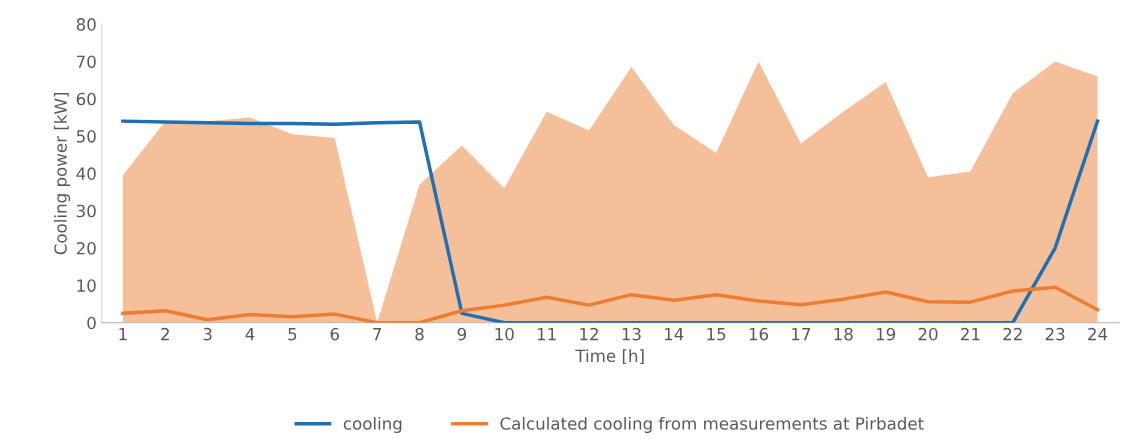 Image resolution: width=1130 pixels, height=439 pixels. I want to click on line-series, so click(610, 304).